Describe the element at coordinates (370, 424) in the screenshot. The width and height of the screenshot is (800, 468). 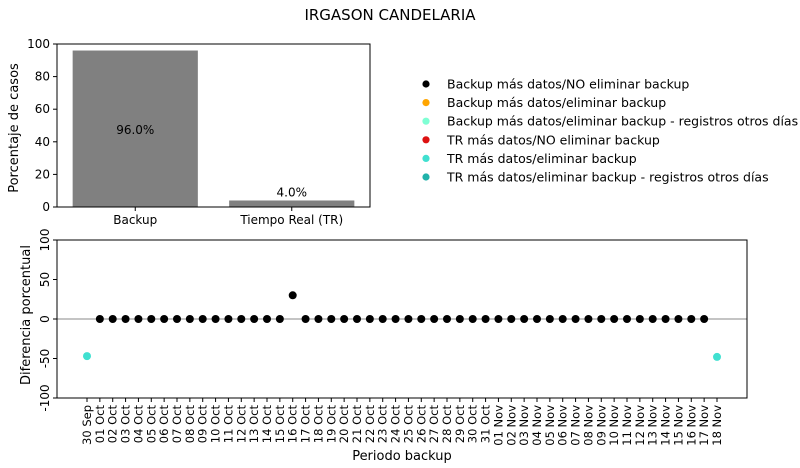
I see `scatter-xtick-label: 22 Oct` at that location.